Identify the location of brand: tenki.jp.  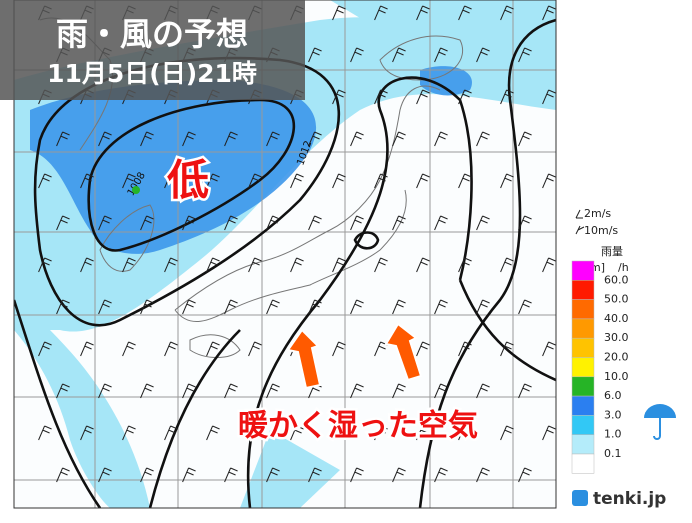
(629, 499).